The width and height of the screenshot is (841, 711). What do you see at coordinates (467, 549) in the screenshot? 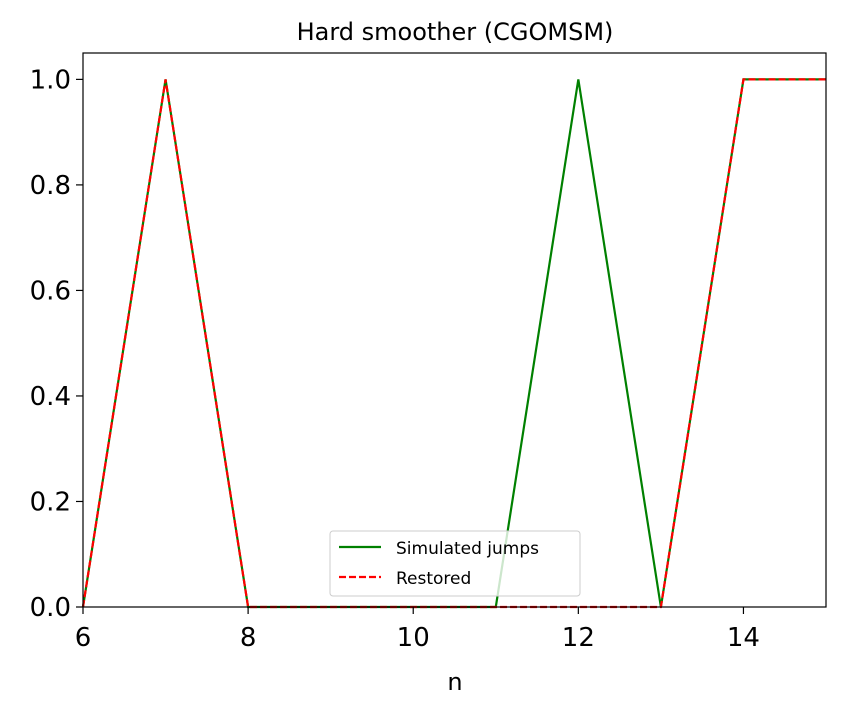
I see `legend-label-simulated-jumps: Simulated jumps` at bounding box center [467, 549].